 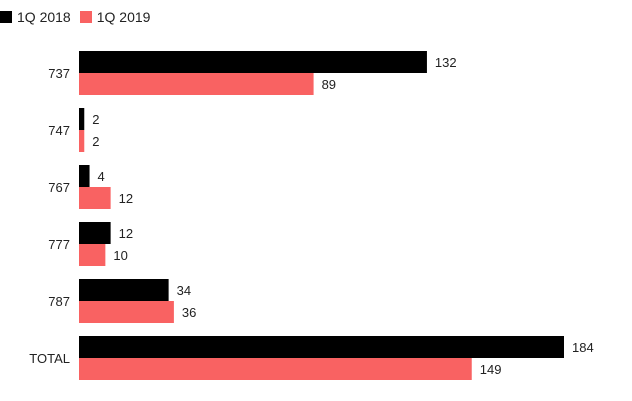 I want to click on category-label-777: 777, so click(x=59, y=244).